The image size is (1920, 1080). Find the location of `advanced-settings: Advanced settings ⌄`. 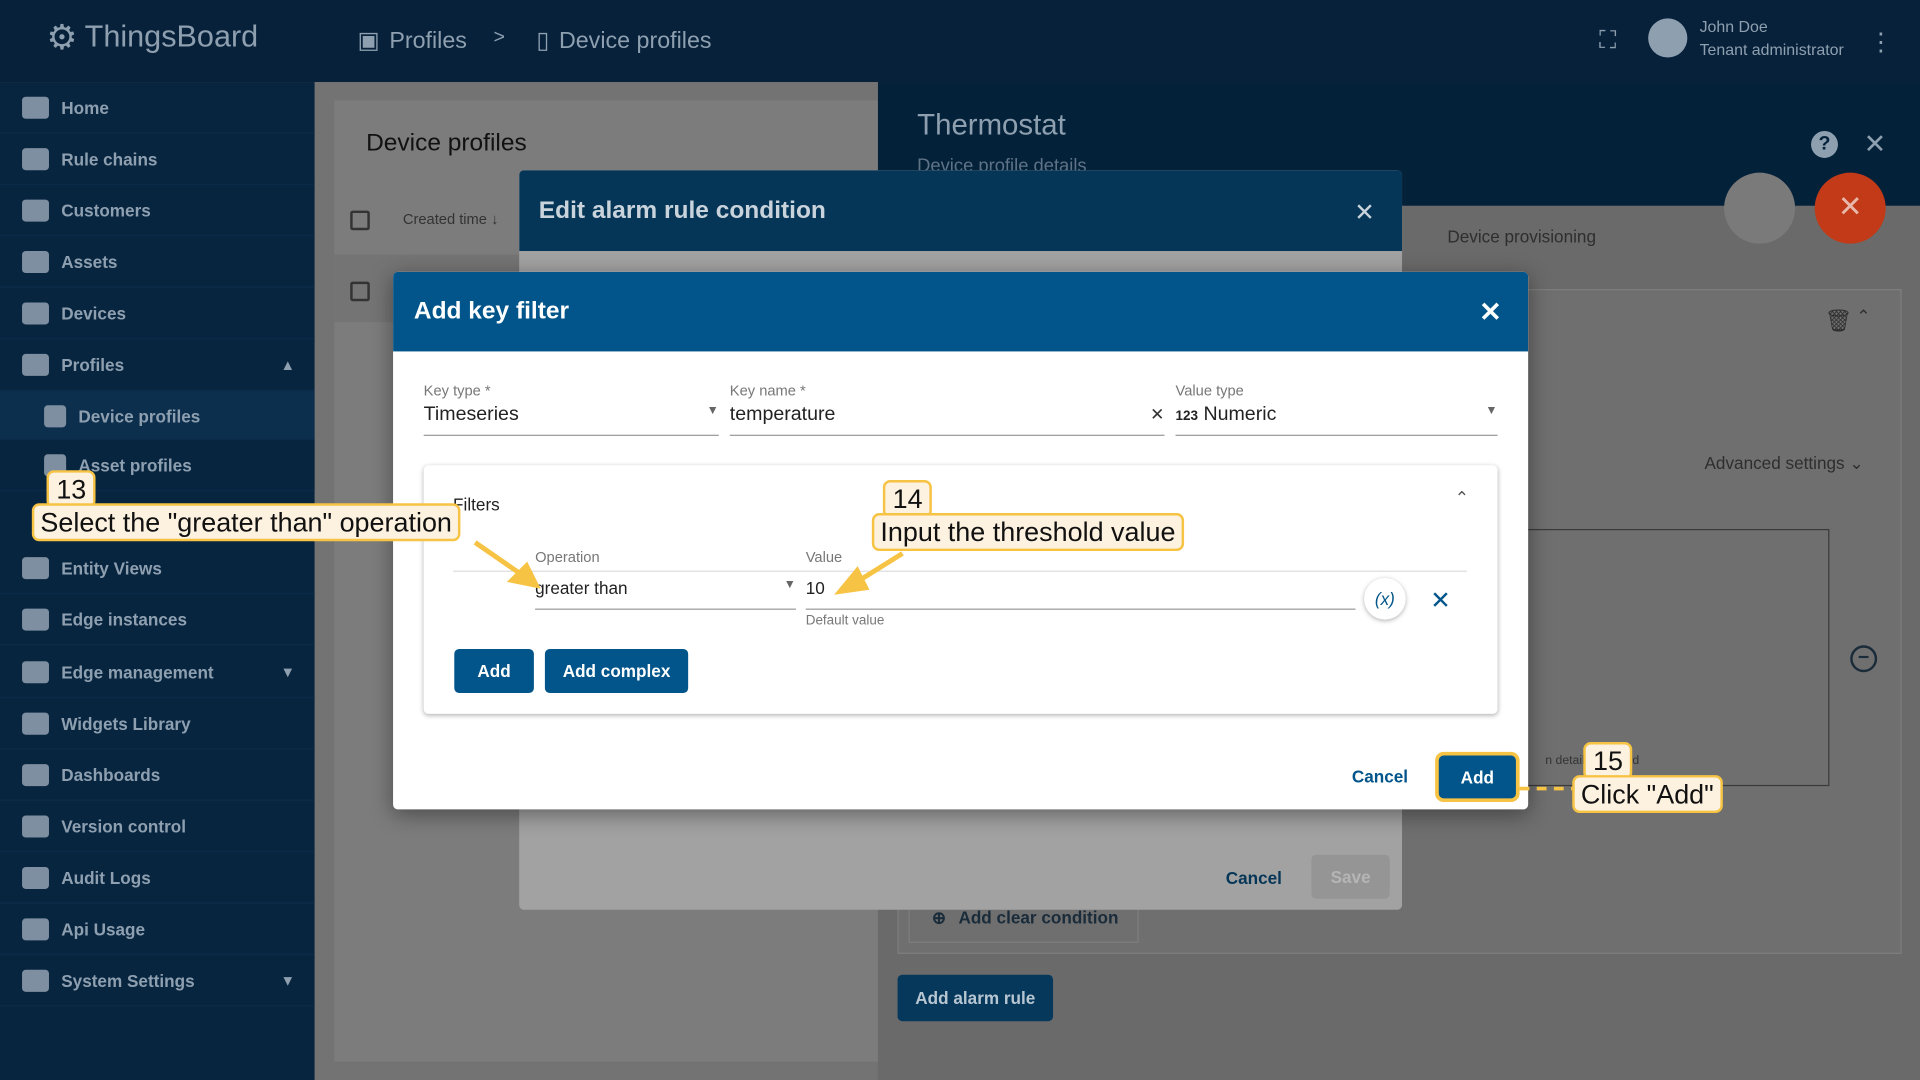

advanced-settings: Advanced settings ⌄ is located at coordinates (1784, 463).